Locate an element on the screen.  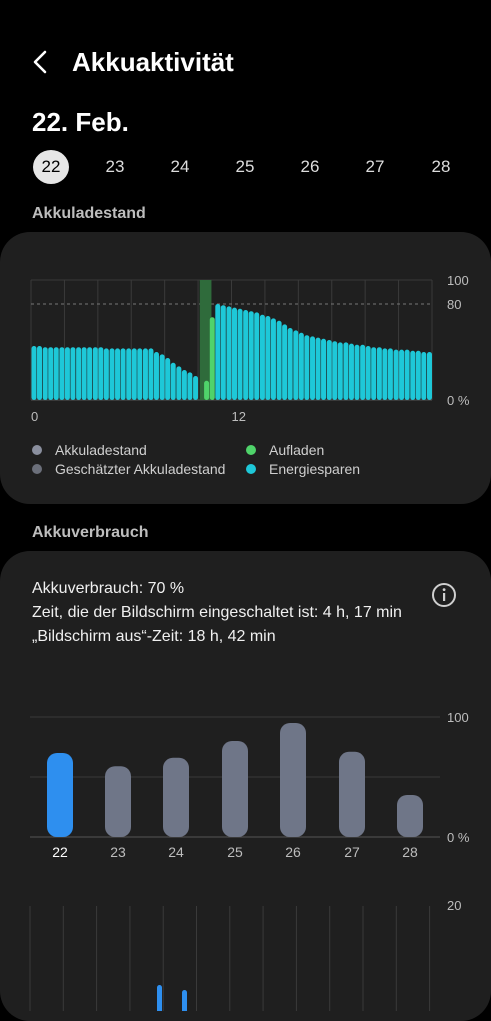
chevron-left-icon is located at coordinates (40, 62).